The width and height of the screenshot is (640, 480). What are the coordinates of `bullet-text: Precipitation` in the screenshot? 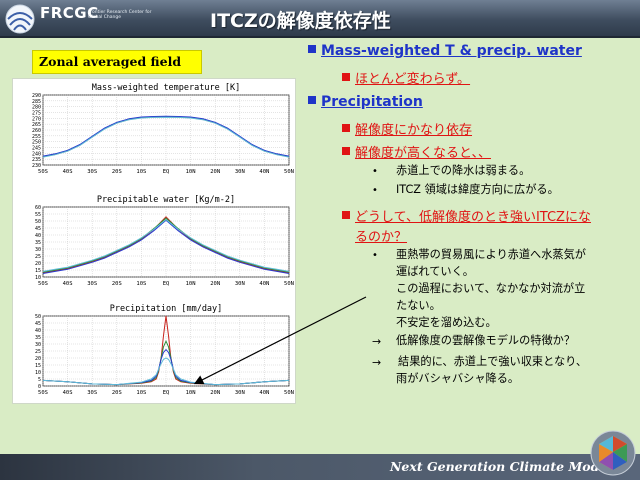 It's located at (372, 102).